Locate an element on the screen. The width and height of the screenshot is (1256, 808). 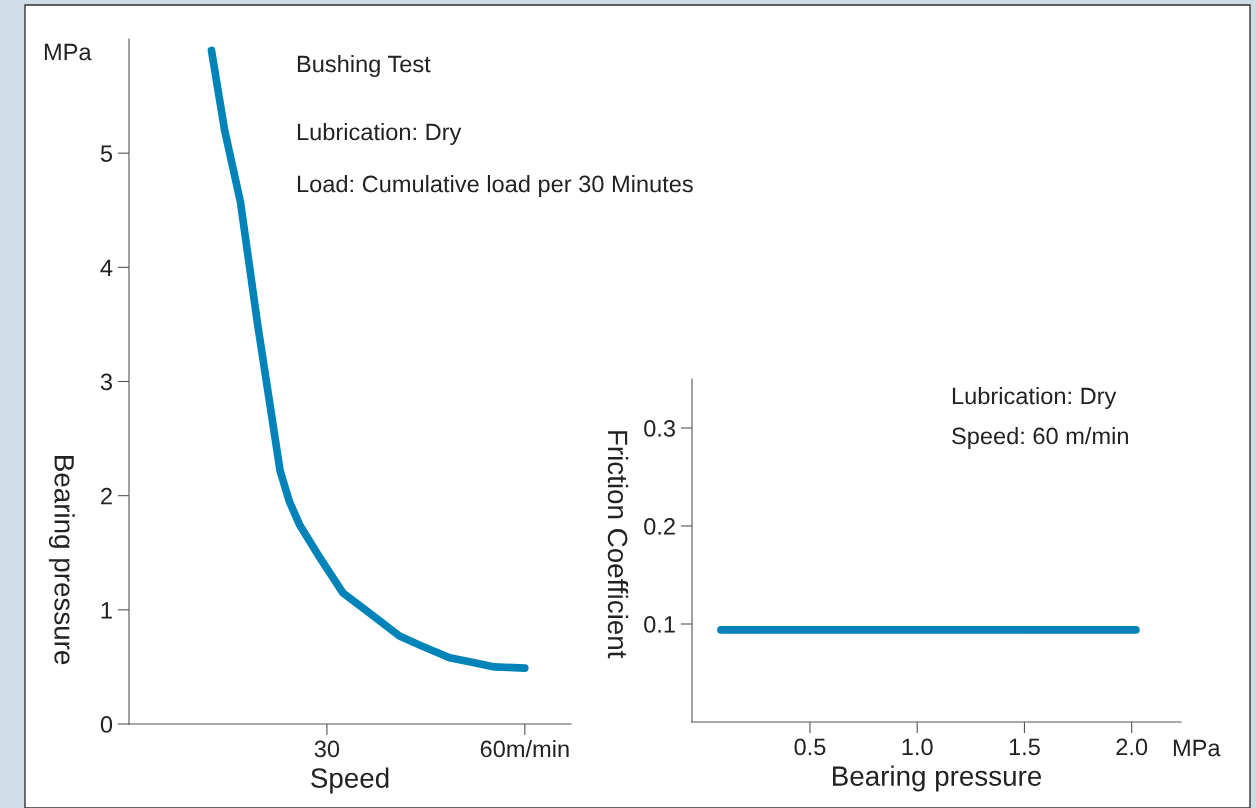
x-tick-label: 30 is located at coordinates (327, 749).